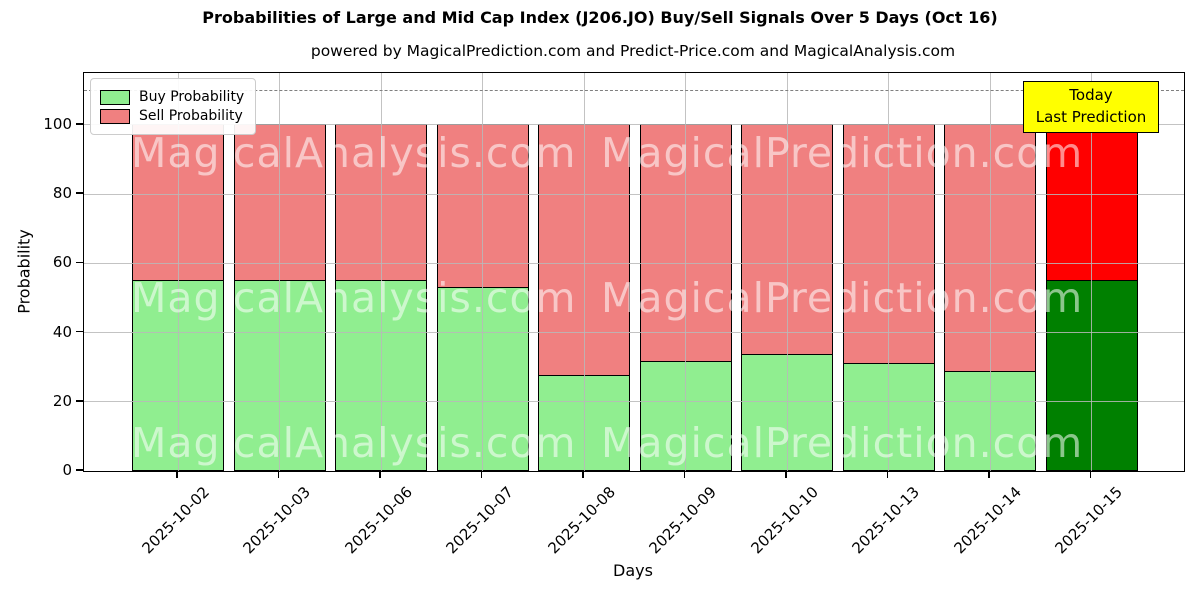 Image resolution: width=1200 pixels, height=600 pixels. I want to click on x-tick-label: 2025-10-02, so click(175, 520).